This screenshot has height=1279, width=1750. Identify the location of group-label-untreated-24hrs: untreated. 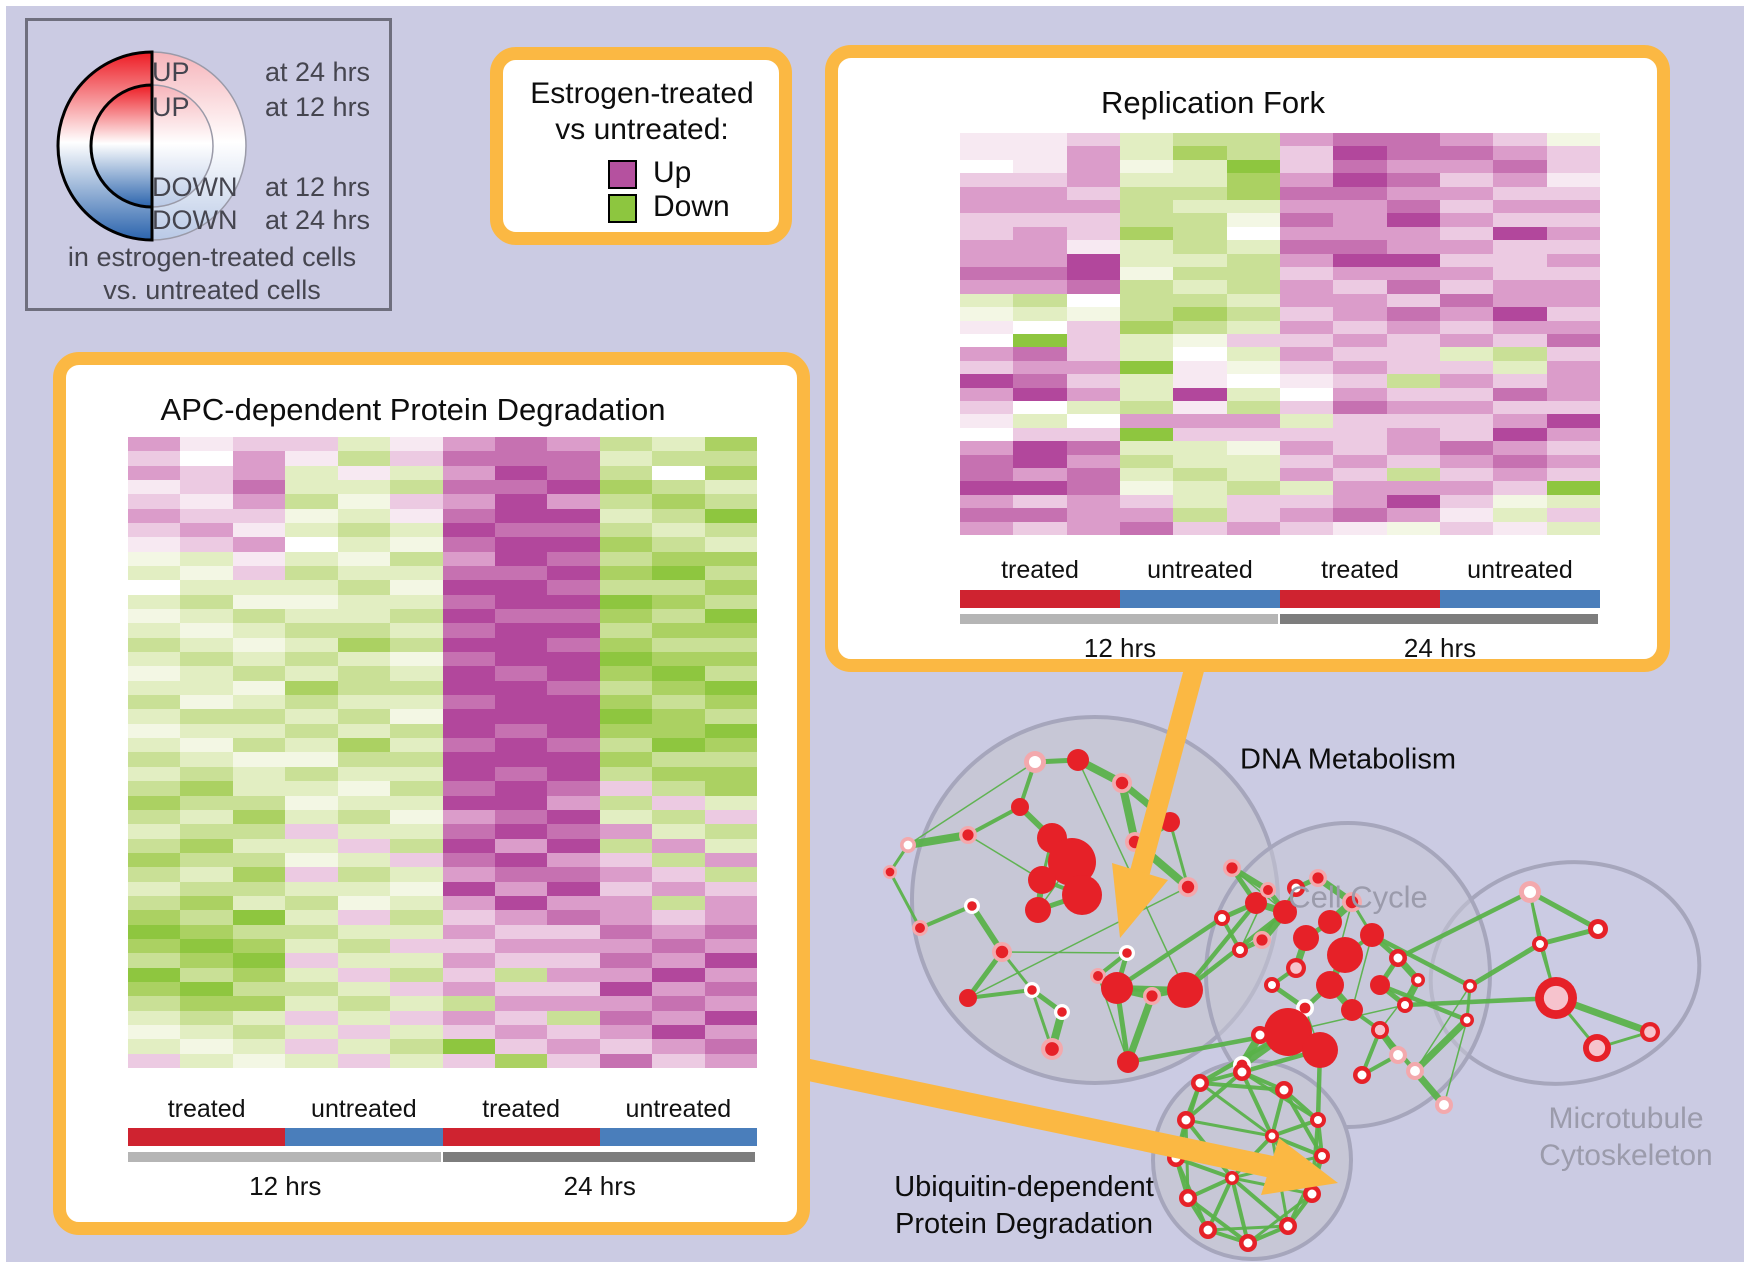
(678, 1109).